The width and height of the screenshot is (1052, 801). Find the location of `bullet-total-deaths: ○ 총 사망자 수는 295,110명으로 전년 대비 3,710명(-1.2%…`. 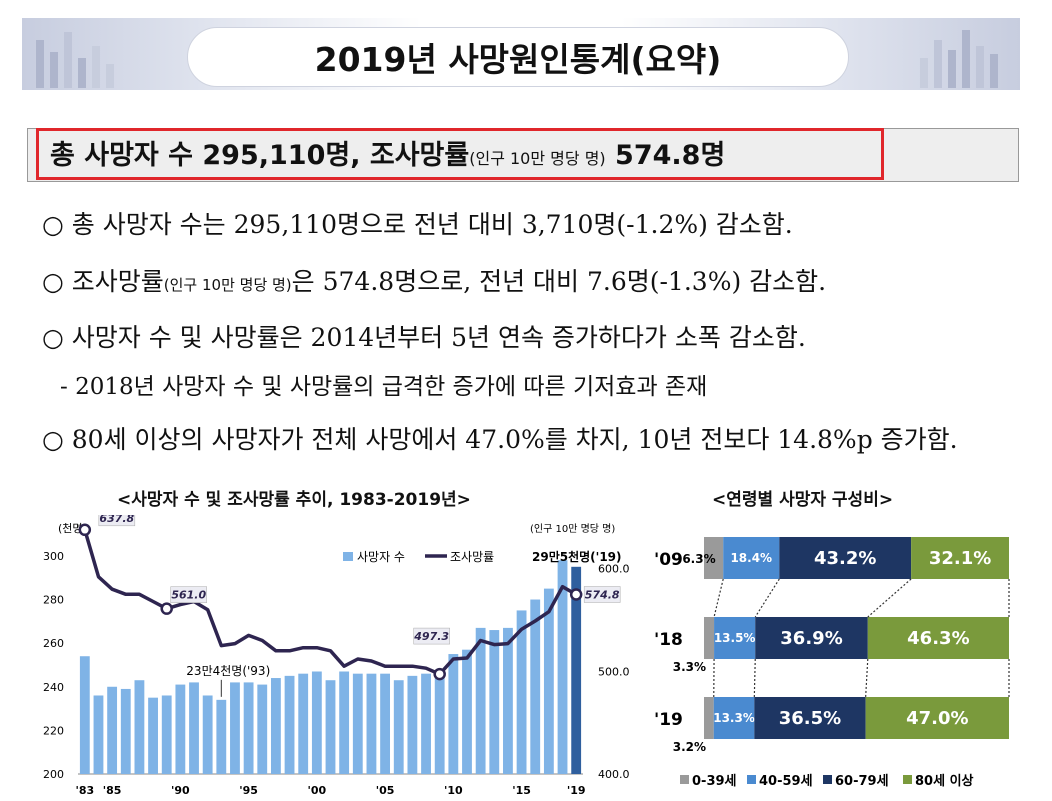

bullet-total-deaths: ○ 총 사망자 수는 295,110명으로 전년 대비 3,710명(-1.2%… is located at coordinates (417, 224).